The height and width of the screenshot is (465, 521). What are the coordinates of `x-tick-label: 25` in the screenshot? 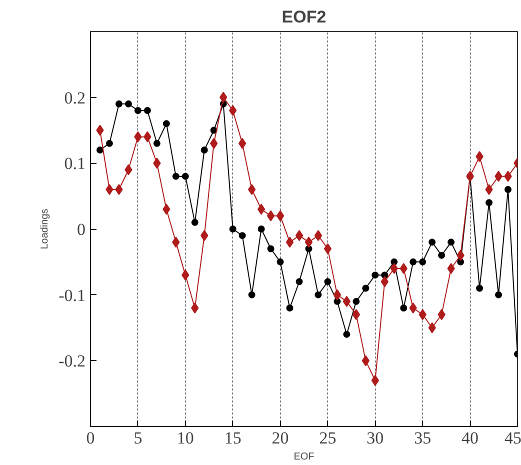 It's located at (327, 438).